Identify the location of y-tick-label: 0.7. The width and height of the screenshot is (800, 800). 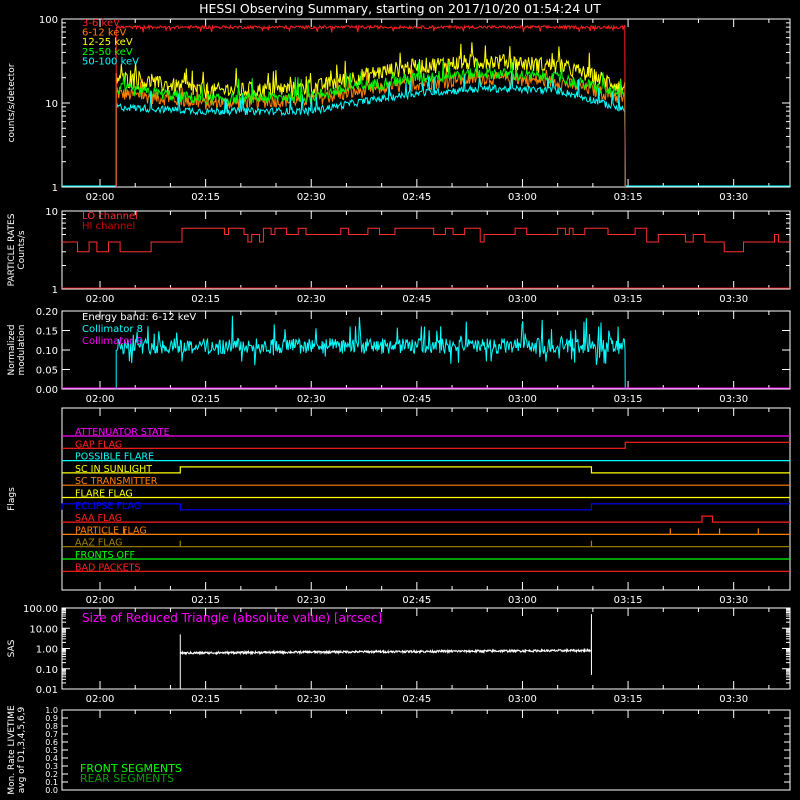
(51, 734).